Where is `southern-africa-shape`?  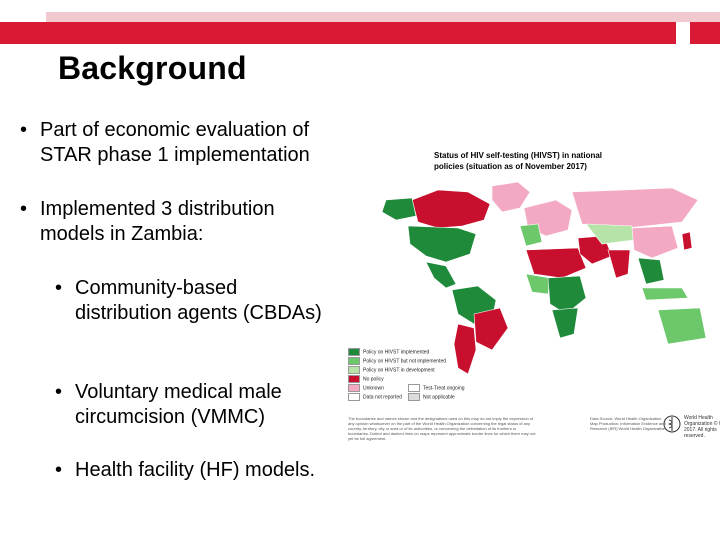
southern-africa-shape is located at coordinates (565, 323).